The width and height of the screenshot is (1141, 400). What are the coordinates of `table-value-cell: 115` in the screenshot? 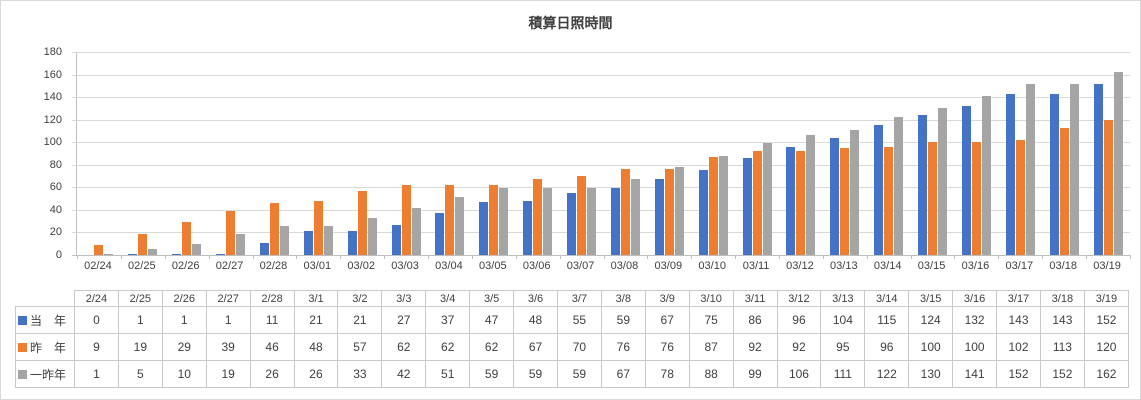 It's located at (887, 320).